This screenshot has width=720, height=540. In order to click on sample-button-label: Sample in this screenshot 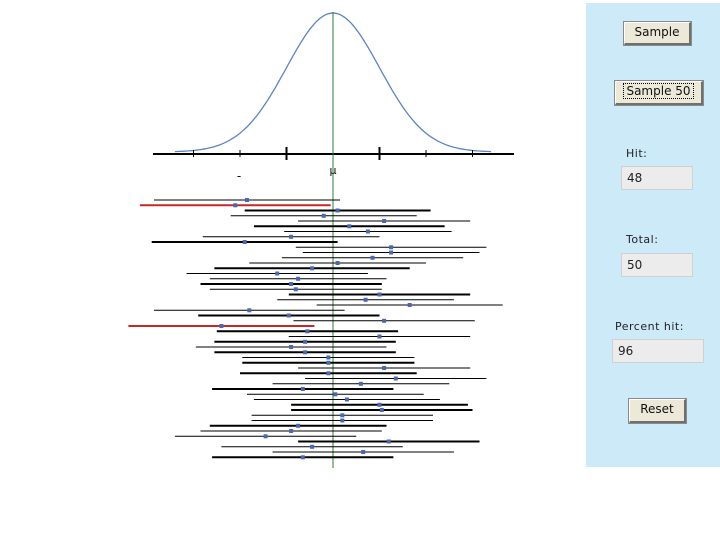, I will do `click(657, 32)`.